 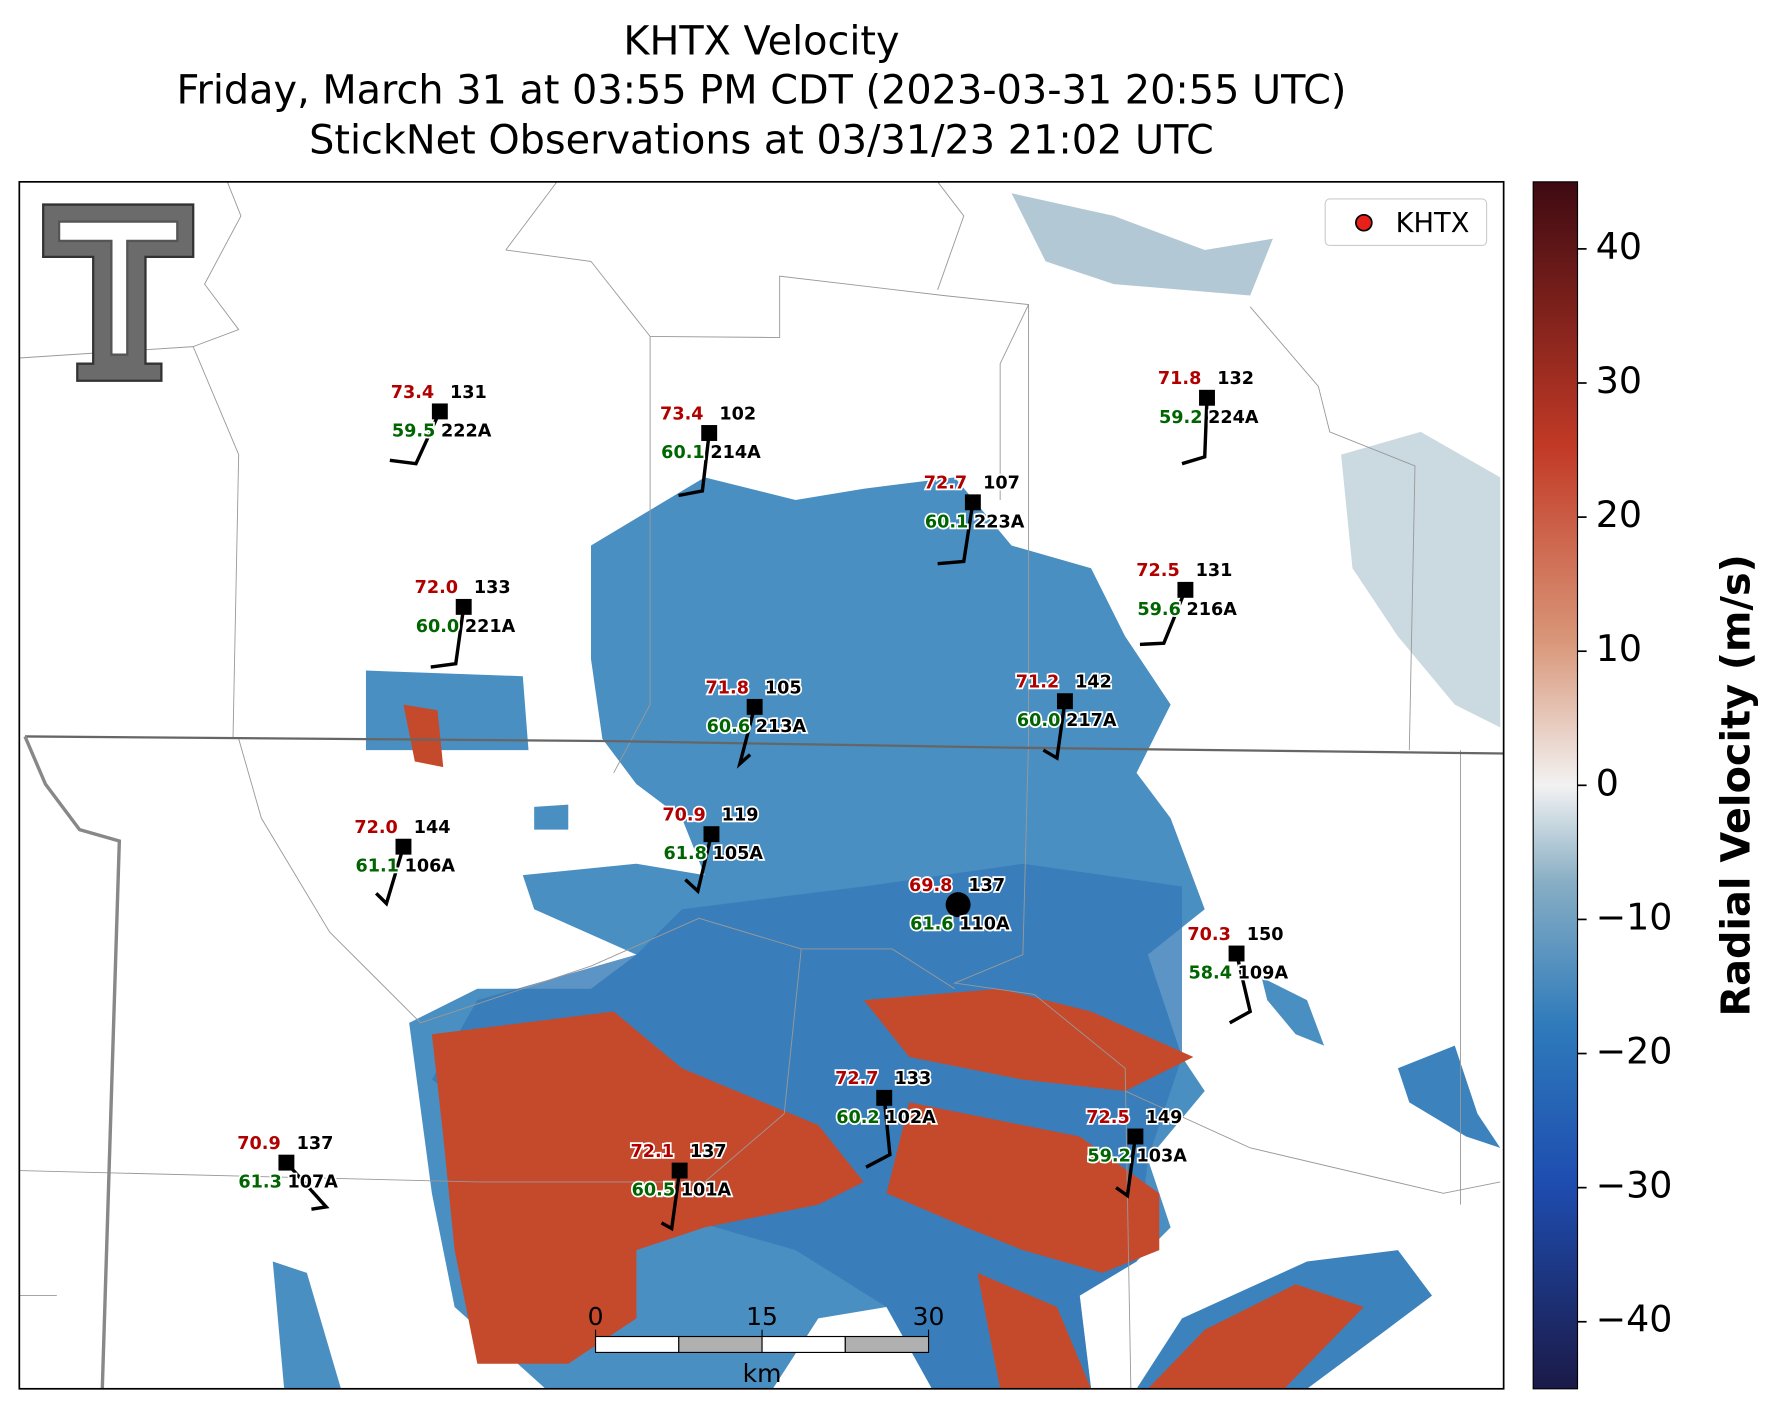 What do you see at coordinates (1208, 935) in the screenshot?
I see `temperature: 70.3` at bounding box center [1208, 935].